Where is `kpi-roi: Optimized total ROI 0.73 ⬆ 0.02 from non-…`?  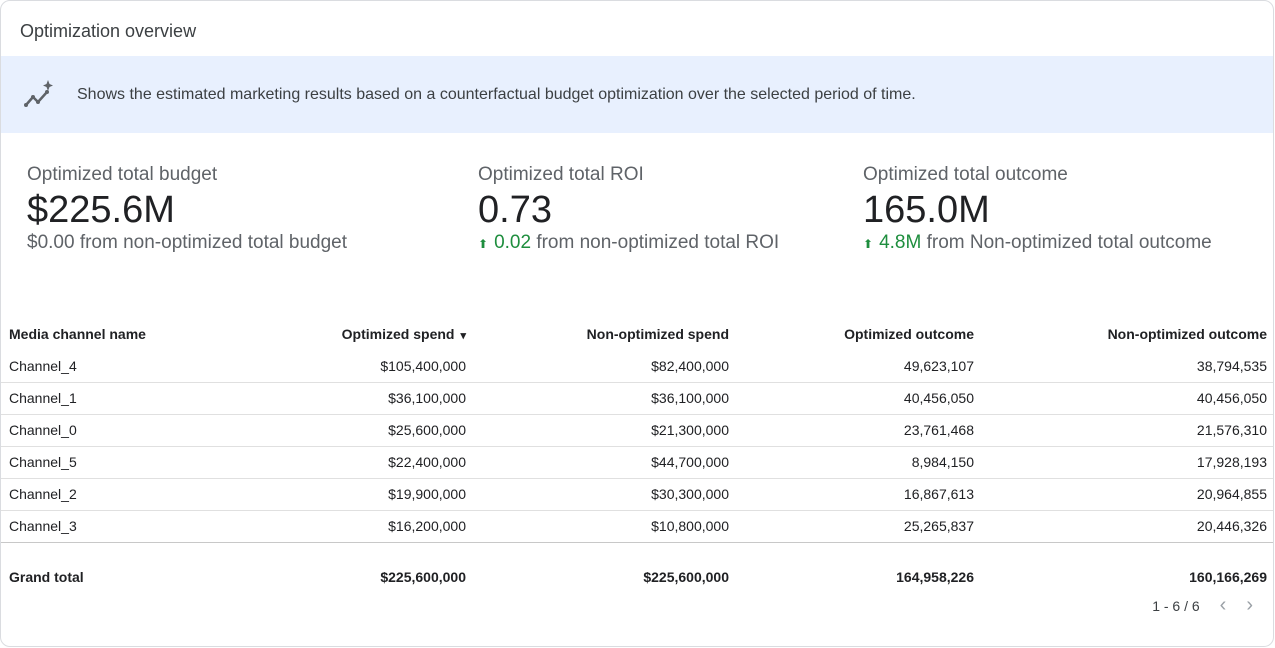
kpi-roi: Optimized total ROI 0.73 ⬆ 0.02 from non-… is located at coordinates (628, 209).